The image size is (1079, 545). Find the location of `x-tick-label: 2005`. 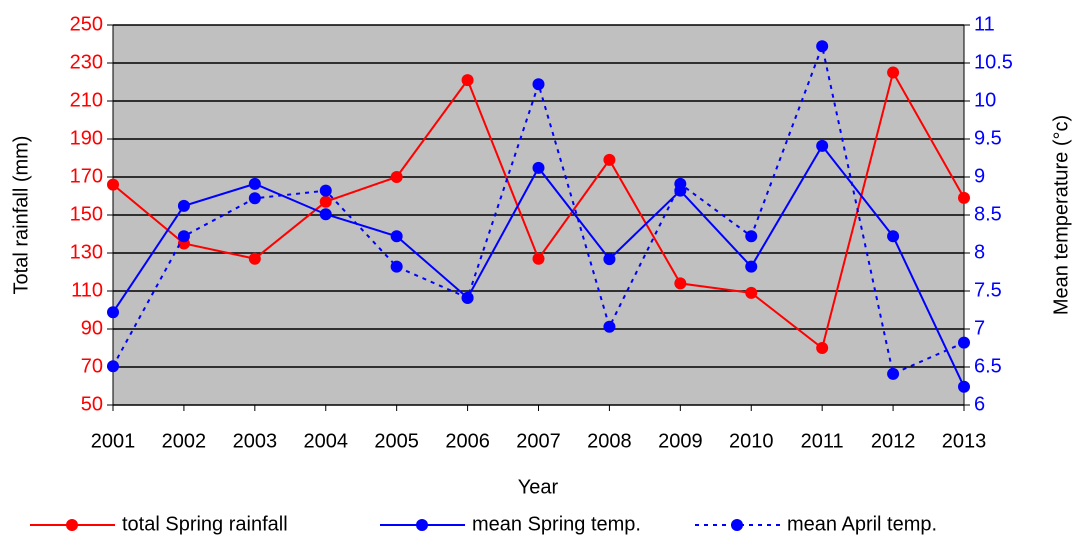

x-tick-label: 2005 is located at coordinates (396, 441).